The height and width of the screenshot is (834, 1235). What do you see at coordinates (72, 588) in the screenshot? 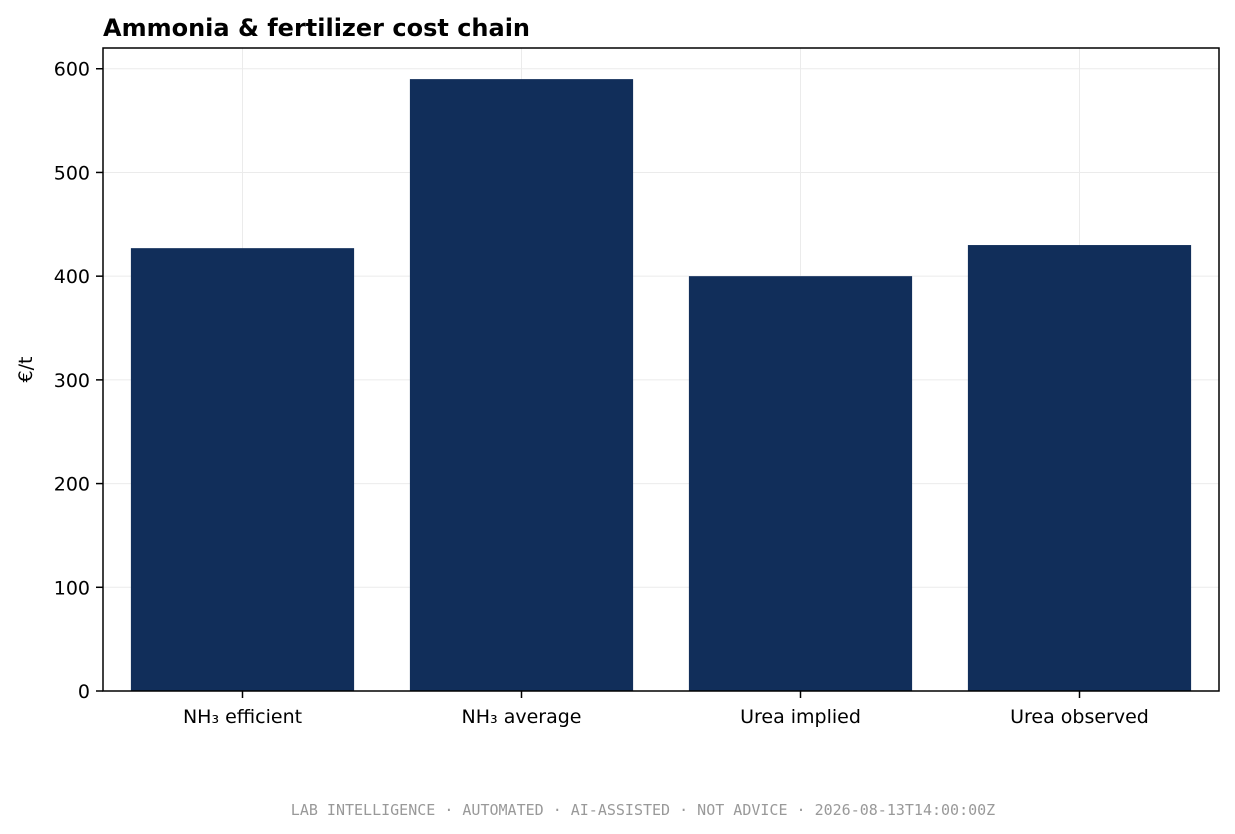
I see `y-tick-label: 100` at bounding box center [72, 588].